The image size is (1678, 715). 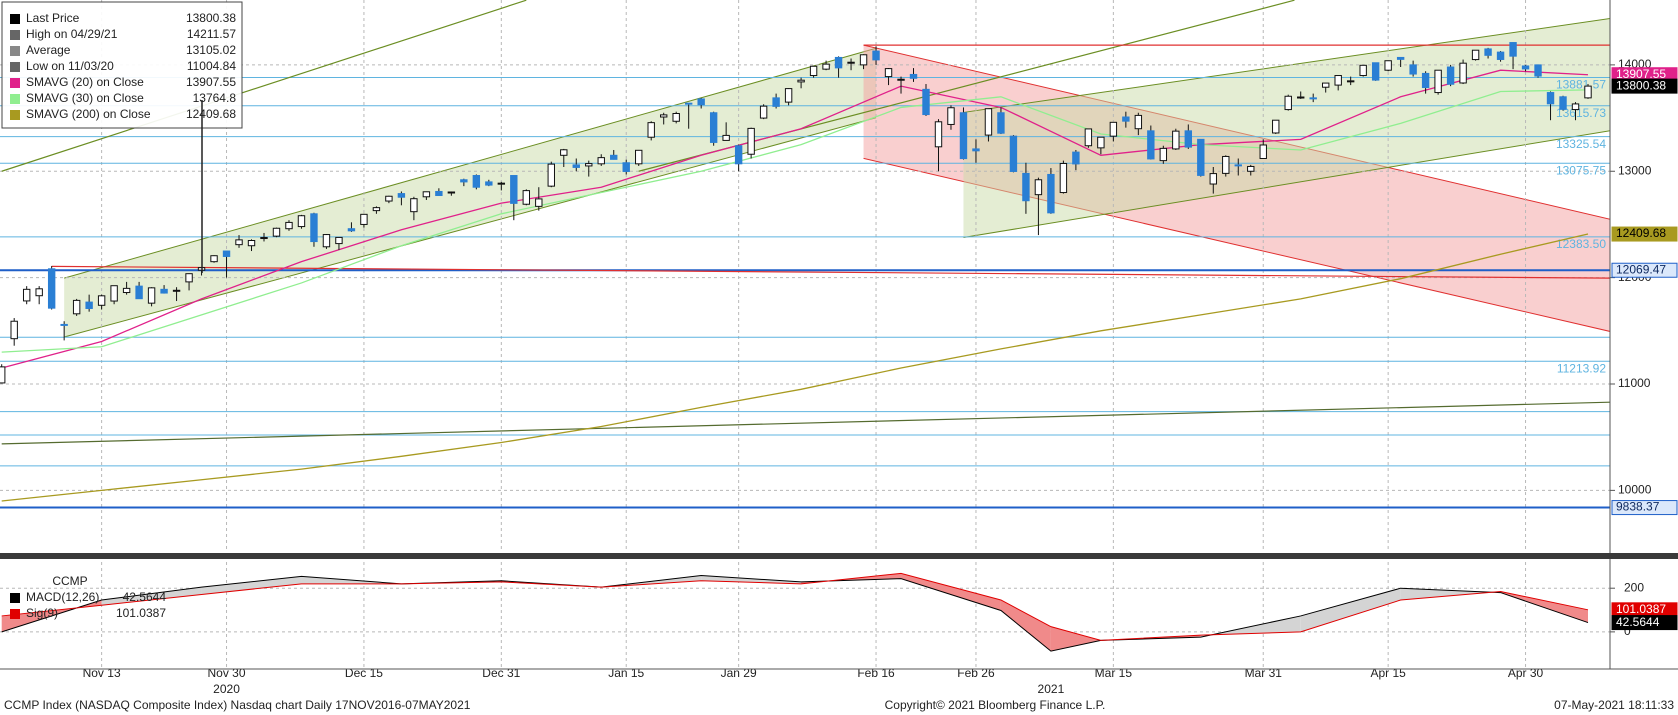 What do you see at coordinates (1638, 507) in the screenshot?
I see `price-tag-label: 9838.37` at bounding box center [1638, 507].